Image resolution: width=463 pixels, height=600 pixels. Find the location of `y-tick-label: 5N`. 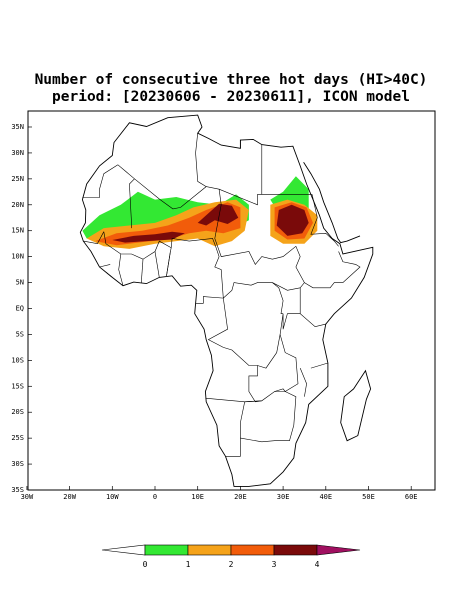

y-tick-label: 5N is located at coordinates (20, 283).